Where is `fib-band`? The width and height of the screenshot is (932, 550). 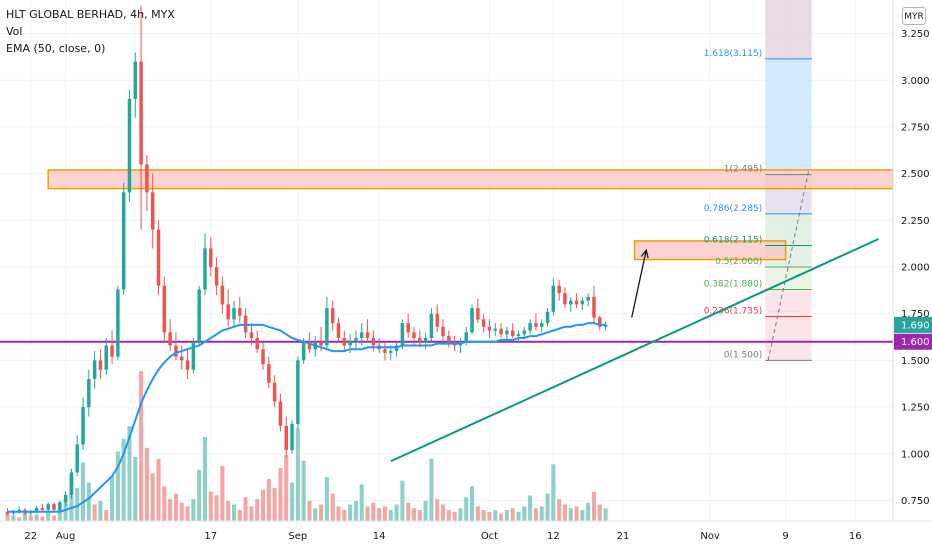 fib-band is located at coordinates (788, 338).